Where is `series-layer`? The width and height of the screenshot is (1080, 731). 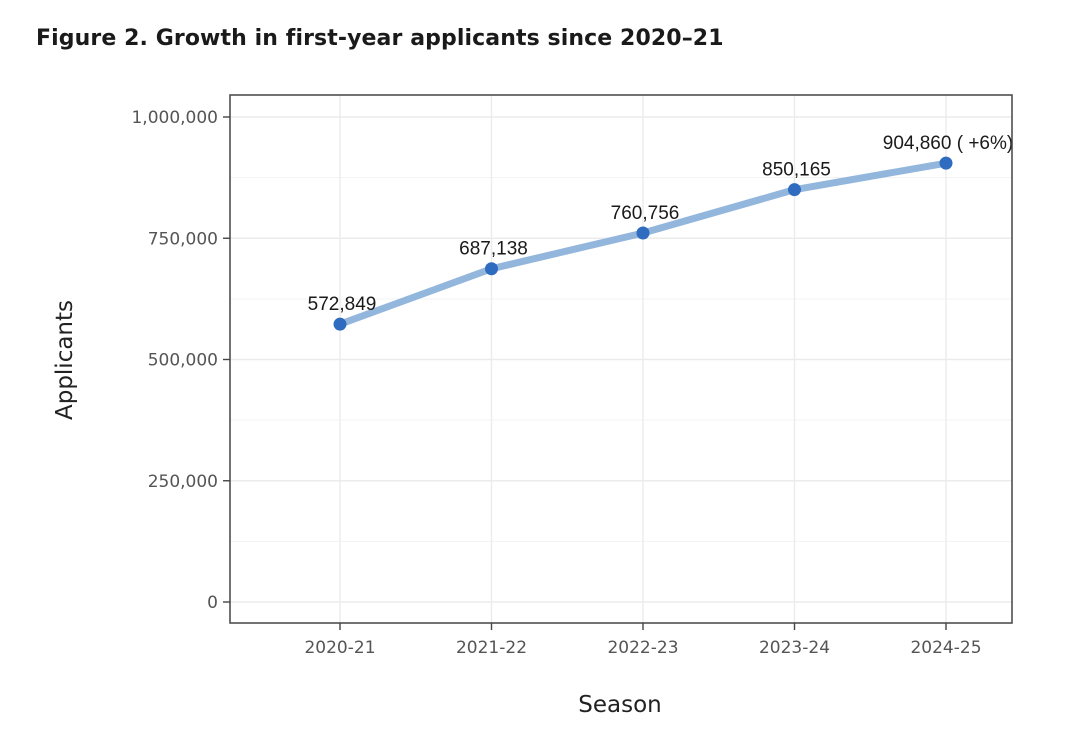 series-layer is located at coordinates (643, 243).